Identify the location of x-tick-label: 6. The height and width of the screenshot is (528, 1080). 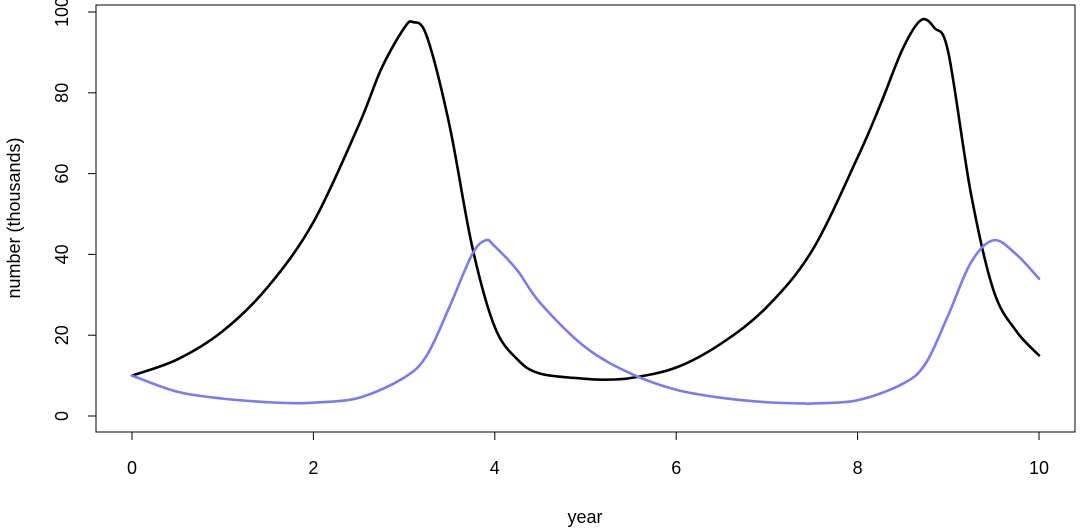
(676, 468).